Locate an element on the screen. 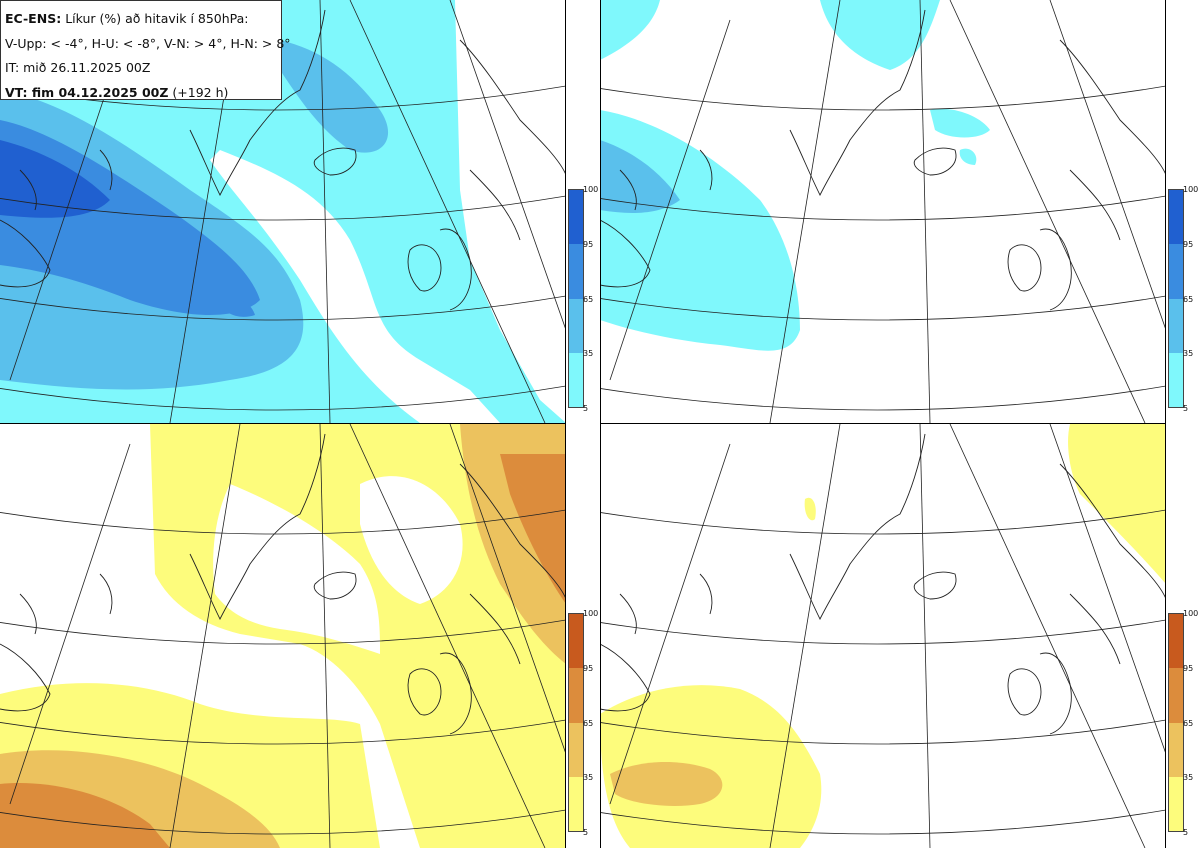  lead-time-label: (+192 h) is located at coordinates (200, 92).